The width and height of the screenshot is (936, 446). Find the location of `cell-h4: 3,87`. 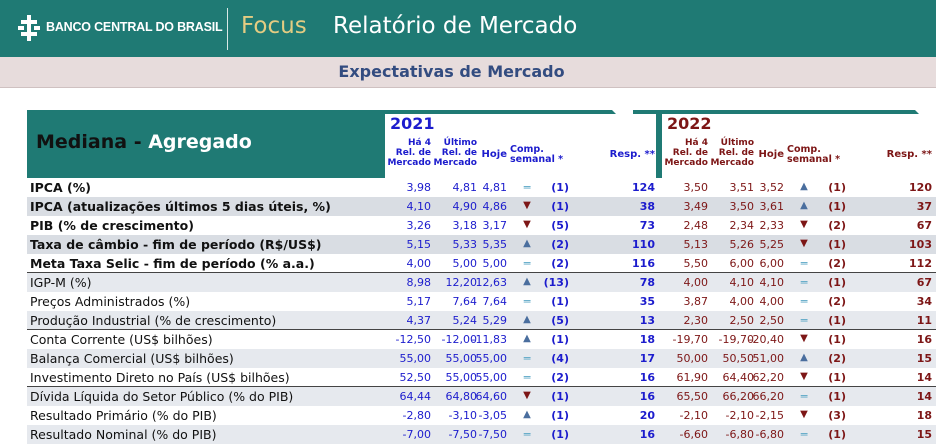

cell-h4: 3,87 is located at coordinates (696, 301).